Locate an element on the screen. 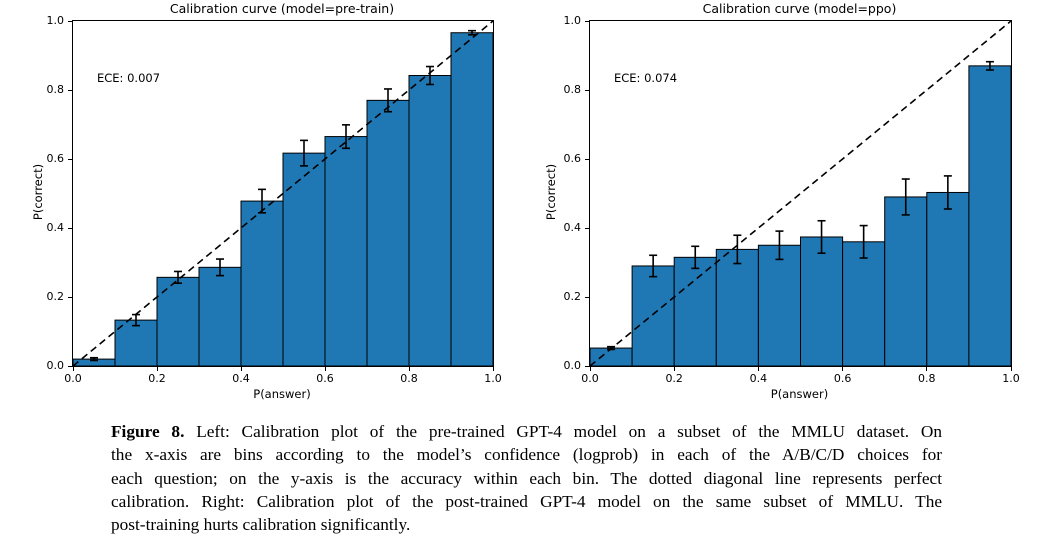 Image resolution: width=1054 pixels, height=544 pixels. chart-title-ppo: Calibration curve (model=ppo) is located at coordinates (799, 8).